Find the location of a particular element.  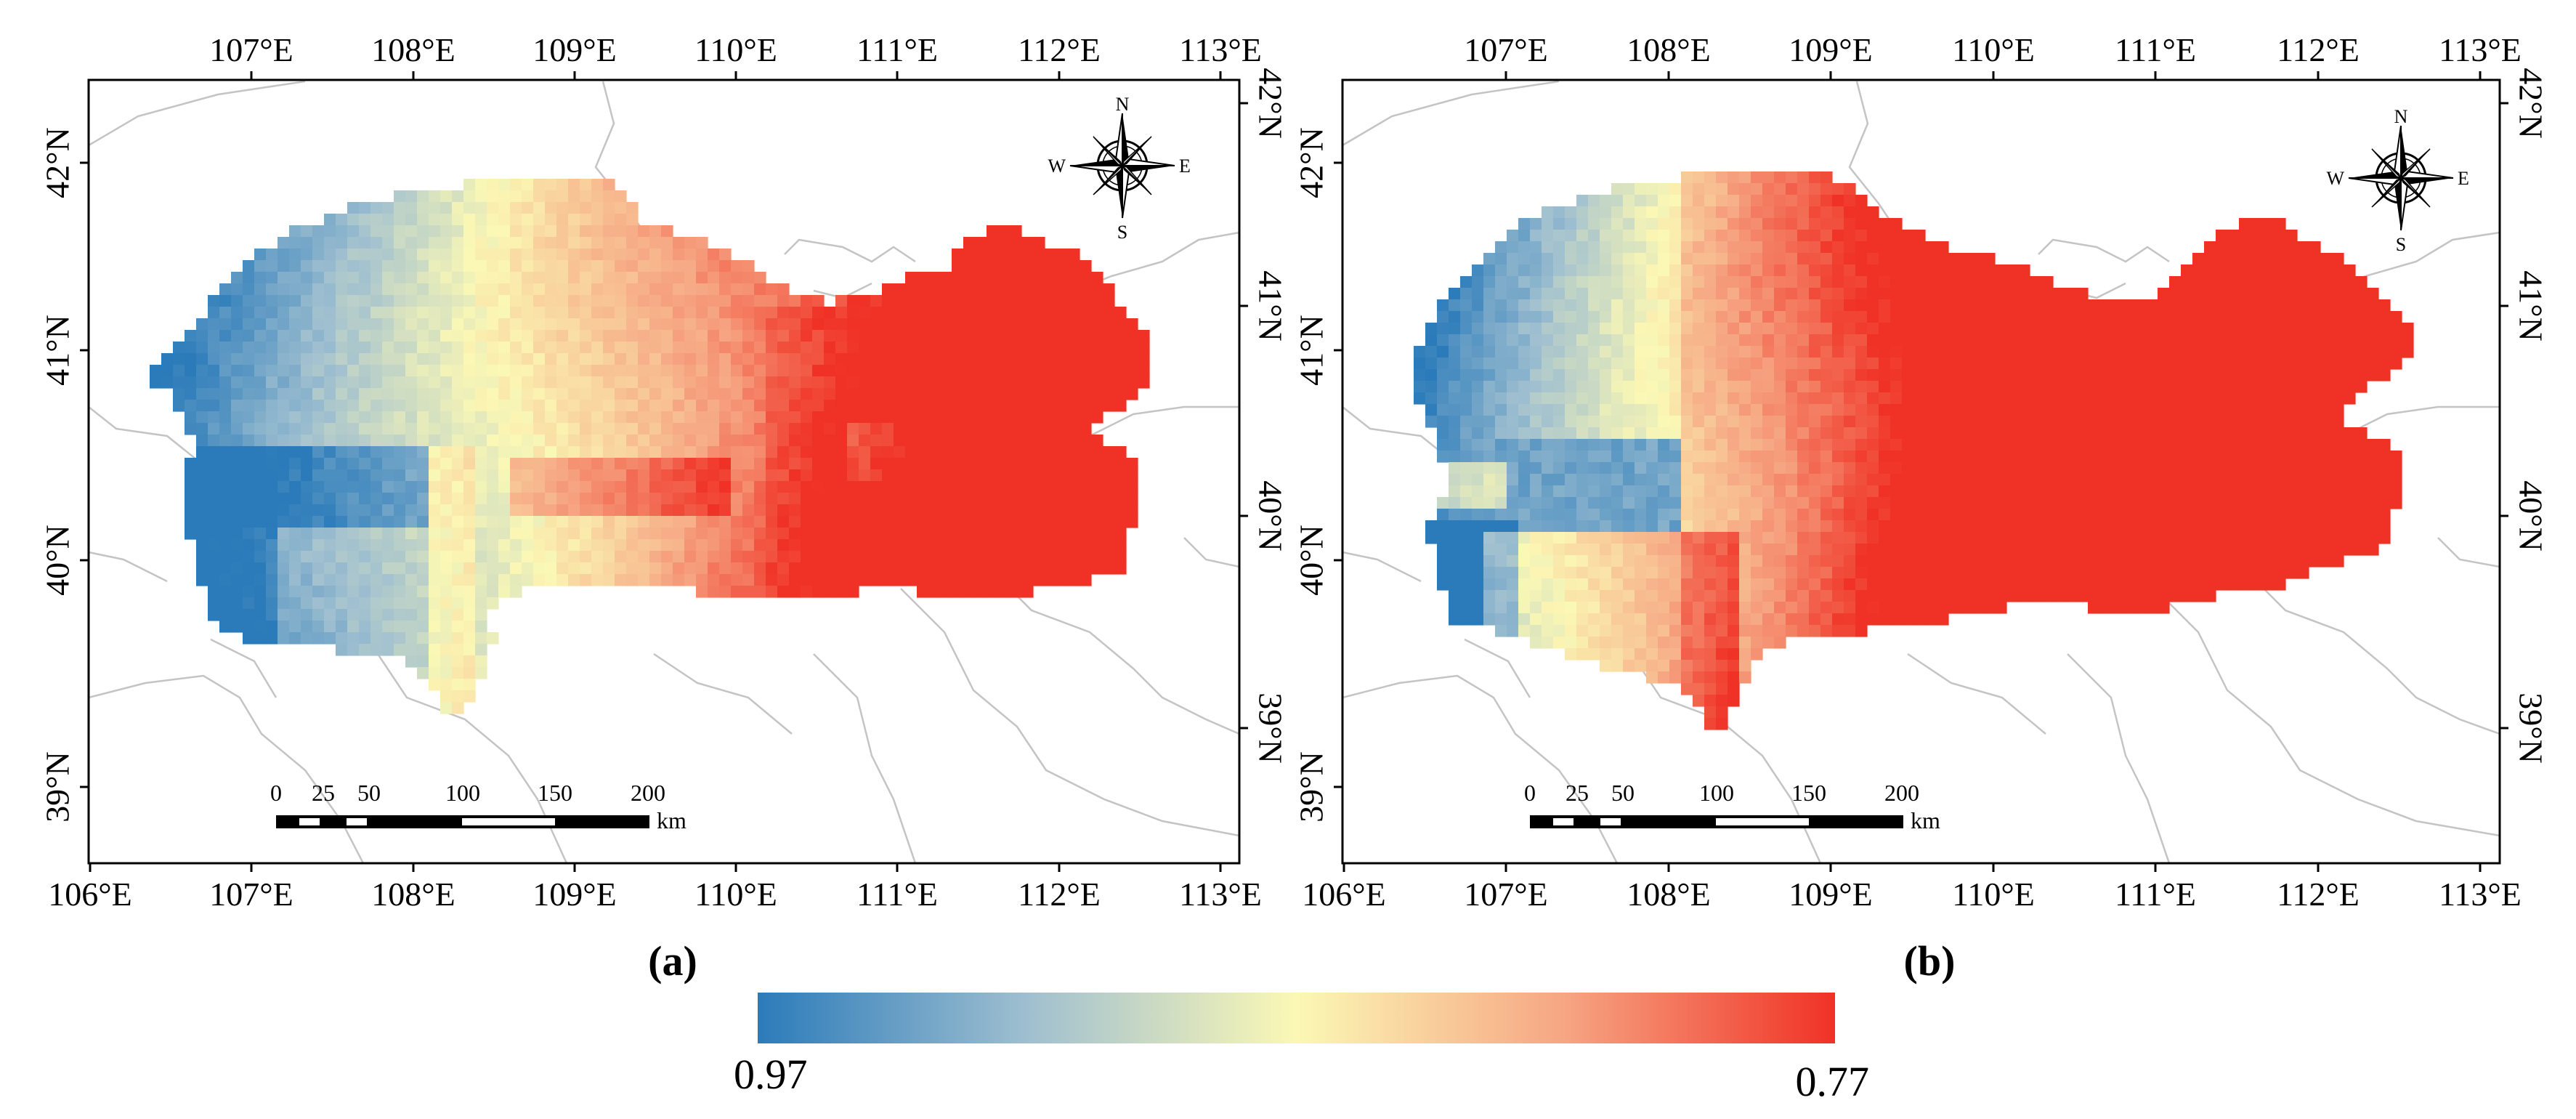

panel-b-scale-label-0: 0 is located at coordinates (1530, 793).